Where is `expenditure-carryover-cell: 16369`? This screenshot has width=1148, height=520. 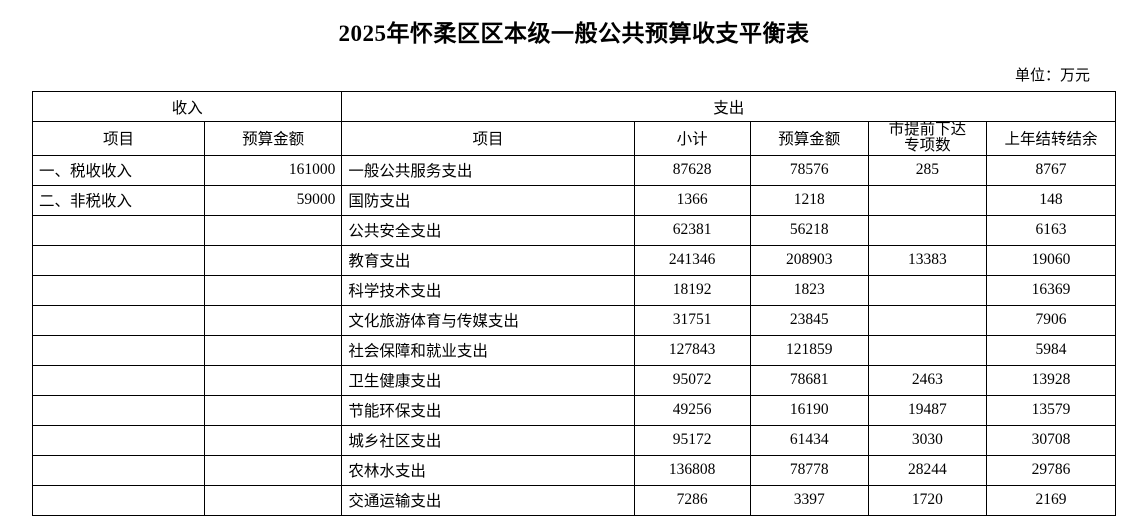 expenditure-carryover-cell: 16369 is located at coordinates (1051, 290).